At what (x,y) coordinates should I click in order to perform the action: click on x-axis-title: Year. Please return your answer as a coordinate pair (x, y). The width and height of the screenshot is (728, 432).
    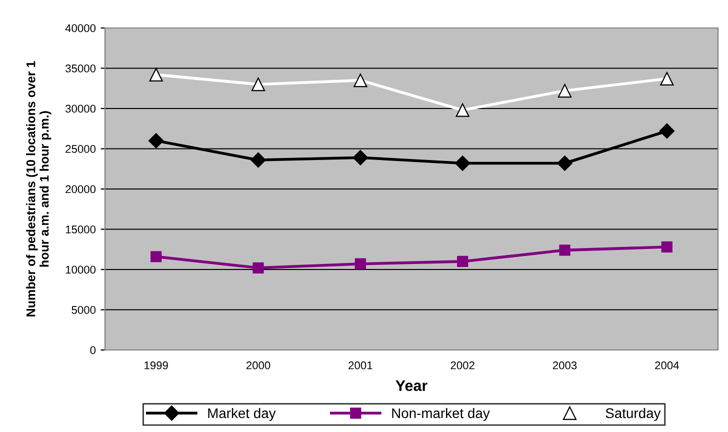
    Looking at the image, I should click on (412, 386).